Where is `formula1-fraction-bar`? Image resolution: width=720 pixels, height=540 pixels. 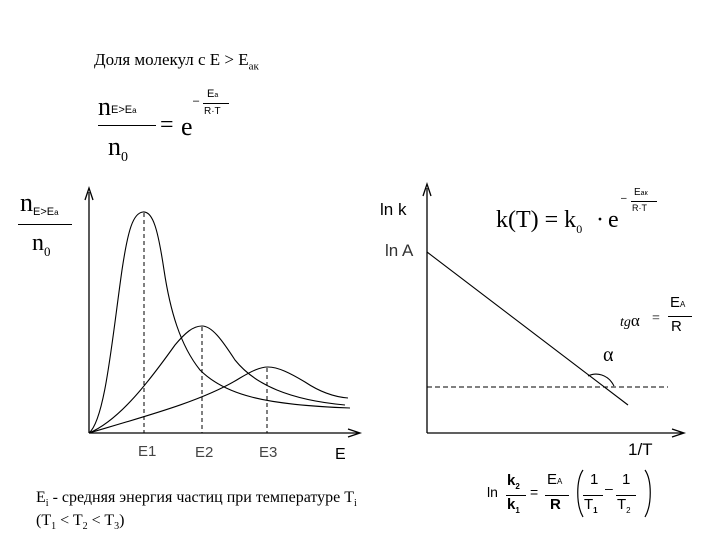
formula1-fraction-bar is located at coordinates (127, 125).